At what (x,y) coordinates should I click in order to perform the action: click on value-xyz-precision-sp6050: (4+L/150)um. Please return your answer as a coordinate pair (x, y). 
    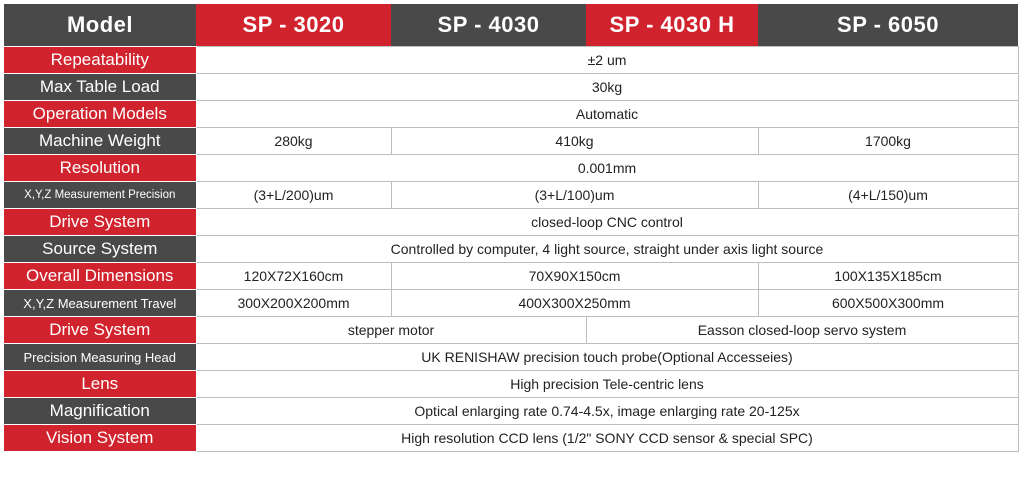
    Looking at the image, I should click on (888, 195).